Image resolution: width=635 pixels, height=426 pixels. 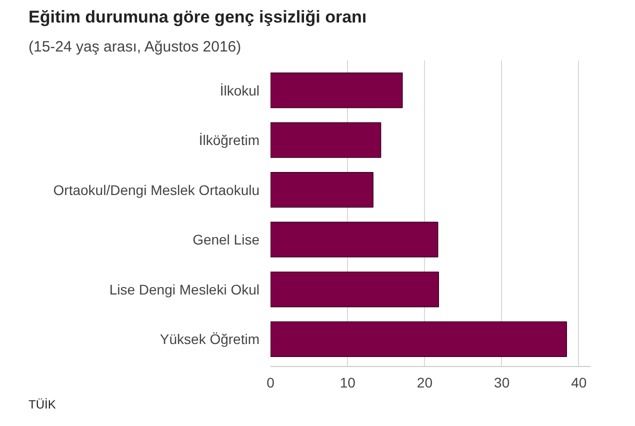 What do you see at coordinates (579, 382) in the screenshot?
I see `x-tick-label: 40` at bounding box center [579, 382].